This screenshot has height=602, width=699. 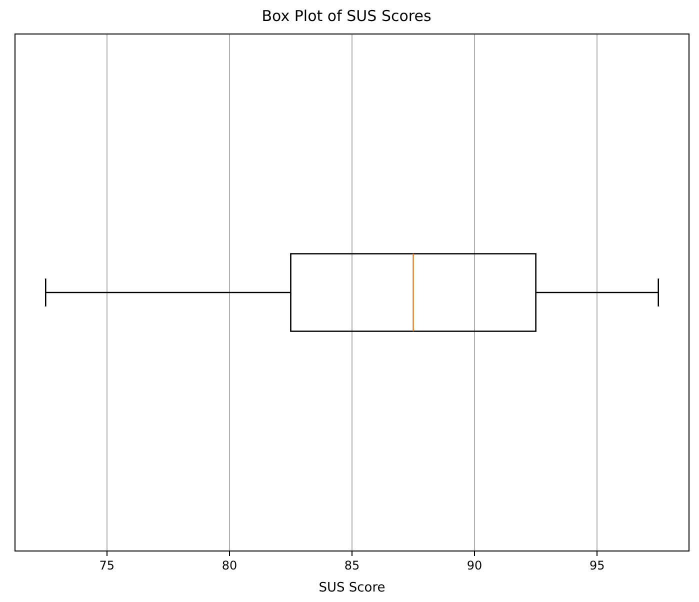 What do you see at coordinates (352, 588) in the screenshot?
I see `x-axis-title: SUS Score` at bounding box center [352, 588].